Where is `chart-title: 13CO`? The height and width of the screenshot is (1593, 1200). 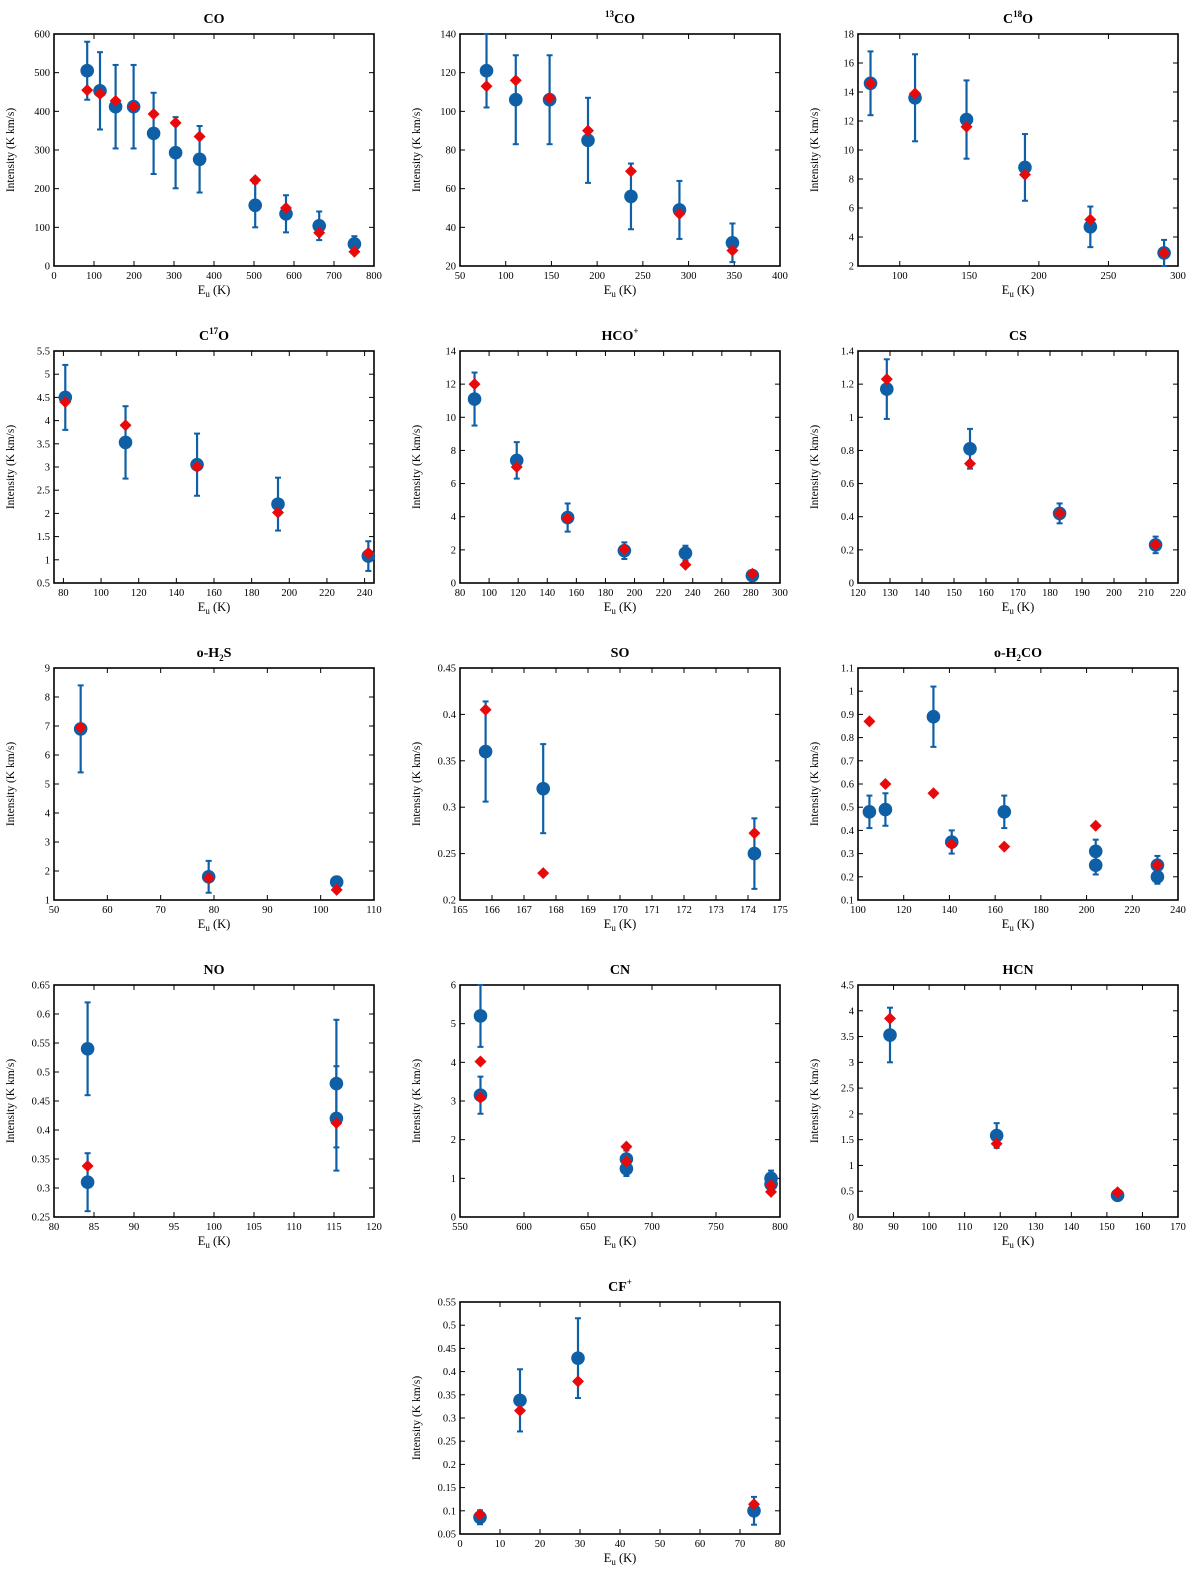
chart-title: 13CO is located at coordinates (620, 18).